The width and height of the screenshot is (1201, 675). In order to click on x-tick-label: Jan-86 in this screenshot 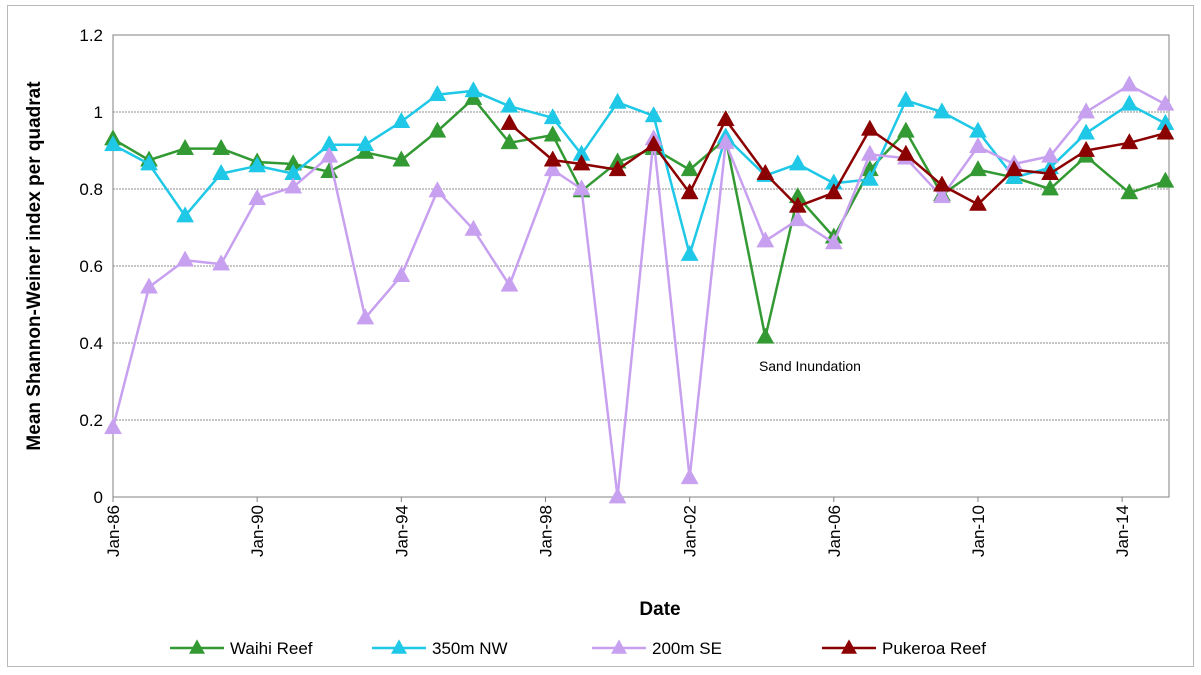, I will do `click(113, 531)`.